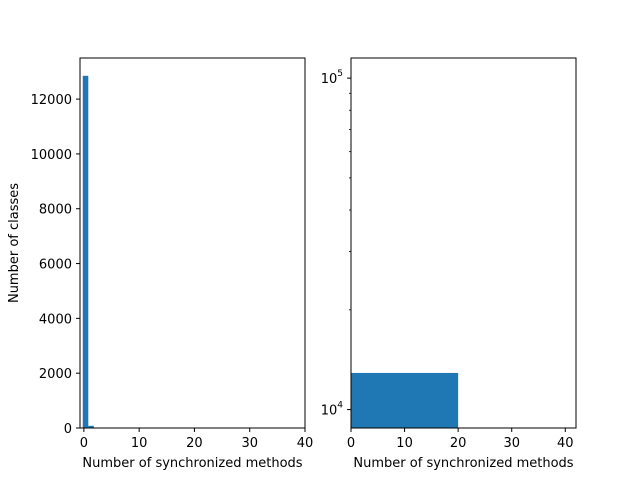  Describe the element at coordinates (463, 463) in the screenshot. I see `right-x-axis-label: Number of synchronized methods` at that location.